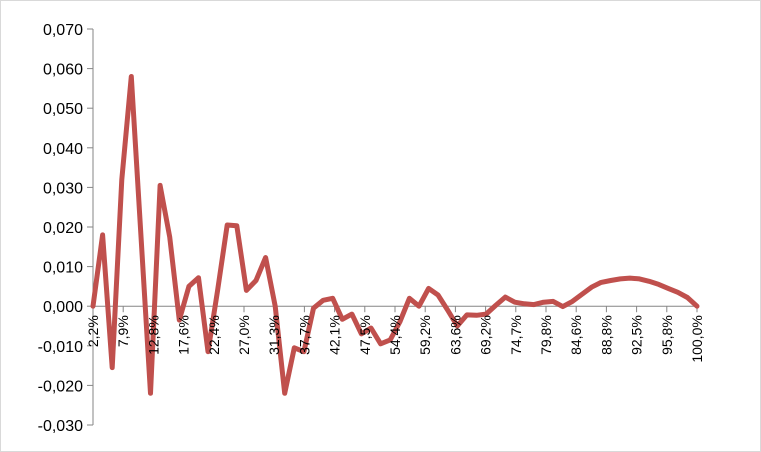 This screenshot has width=761, height=452. I want to click on y-tick-label: 0,000, so click(63, 307).